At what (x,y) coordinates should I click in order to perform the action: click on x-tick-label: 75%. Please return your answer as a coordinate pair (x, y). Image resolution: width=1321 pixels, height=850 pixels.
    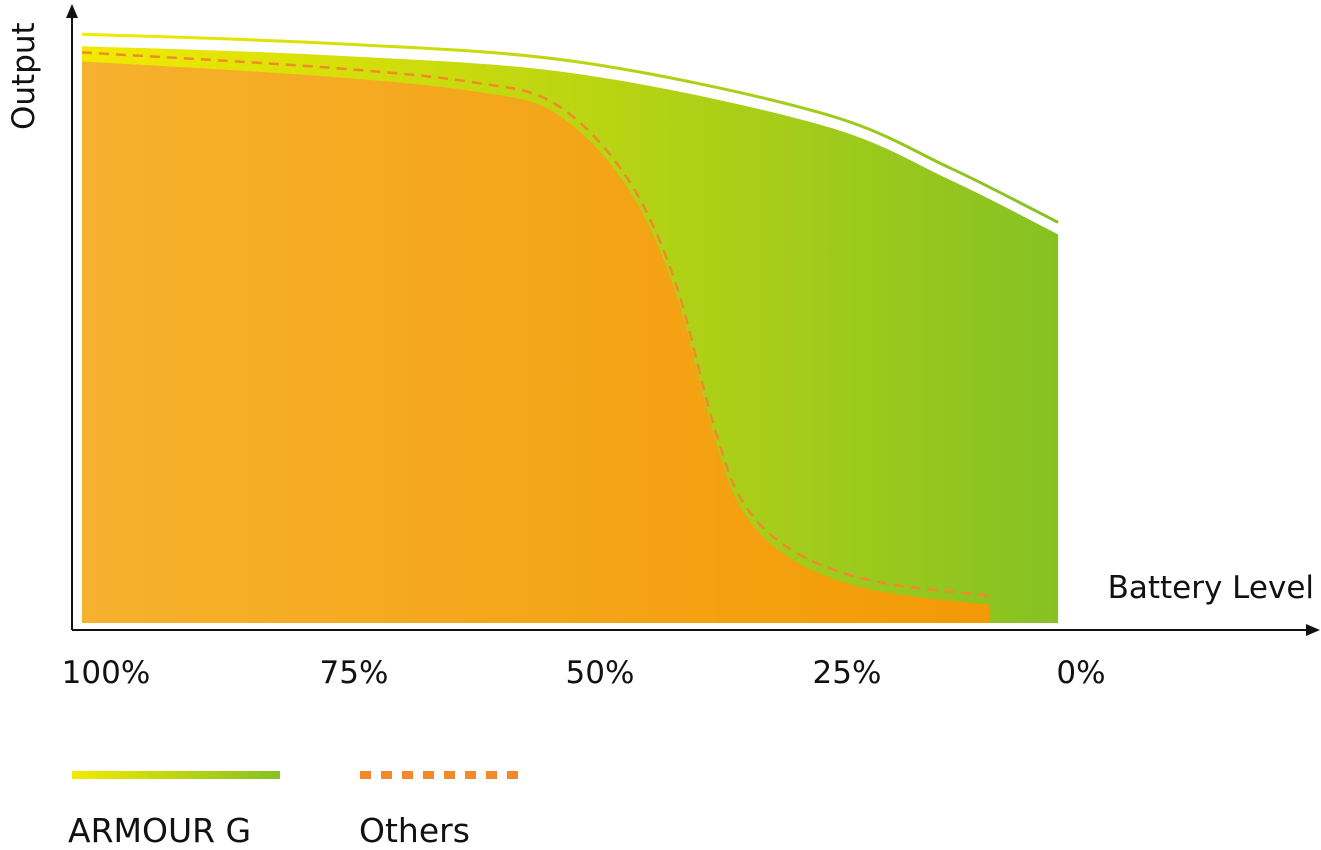
    Looking at the image, I should click on (354, 673).